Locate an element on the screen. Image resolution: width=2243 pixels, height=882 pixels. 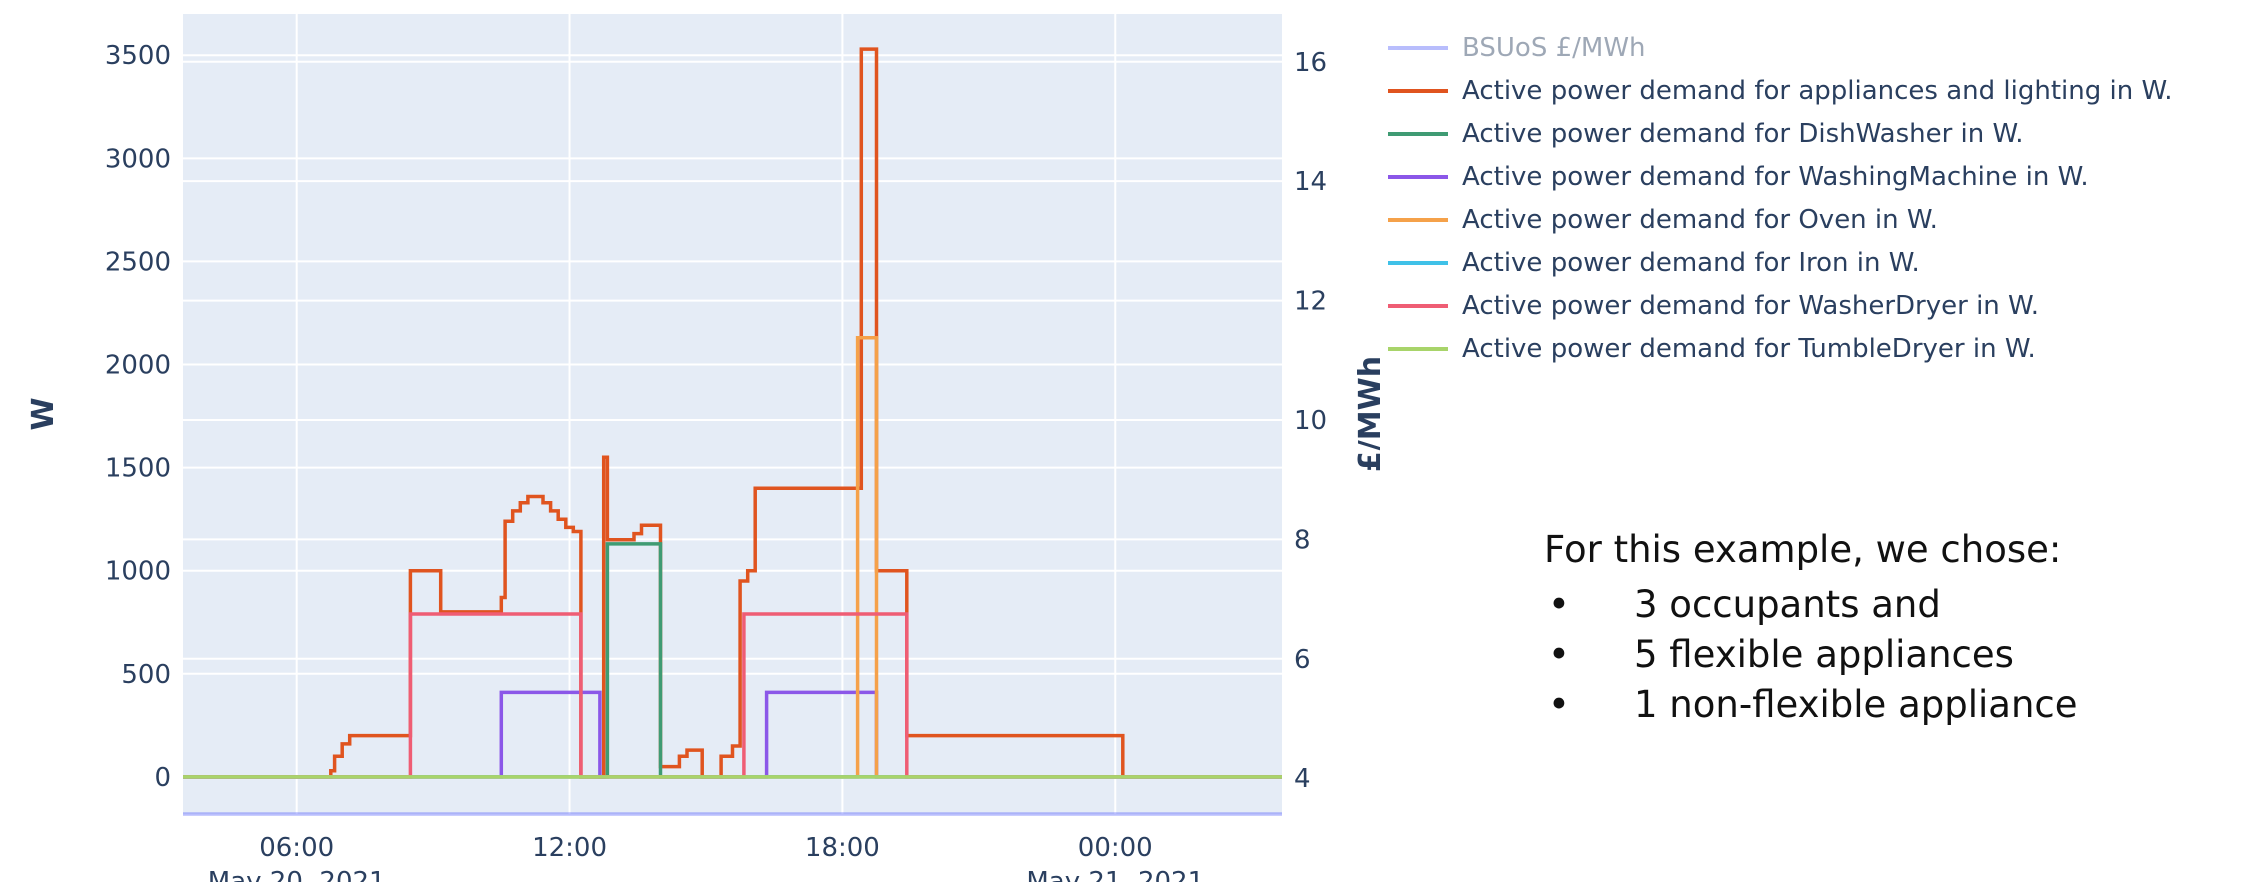
legend-item: Active power demand for Iron in W. is located at coordinates (1780, 262).